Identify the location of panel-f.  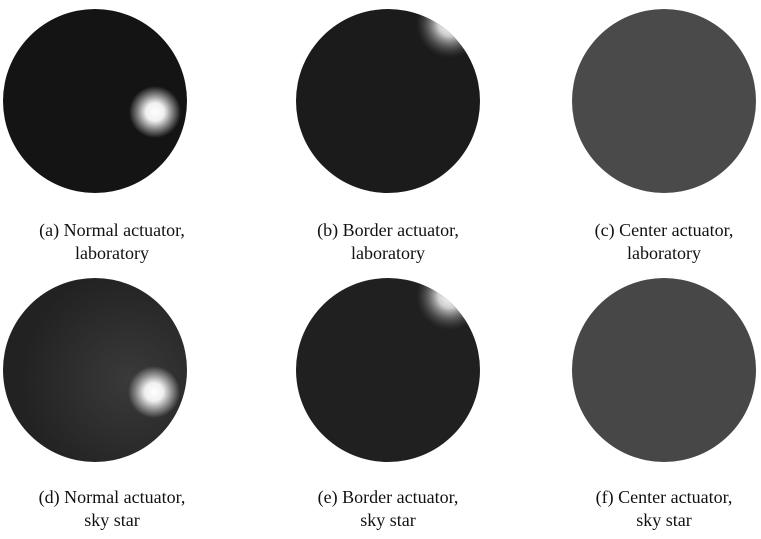
(664, 370).